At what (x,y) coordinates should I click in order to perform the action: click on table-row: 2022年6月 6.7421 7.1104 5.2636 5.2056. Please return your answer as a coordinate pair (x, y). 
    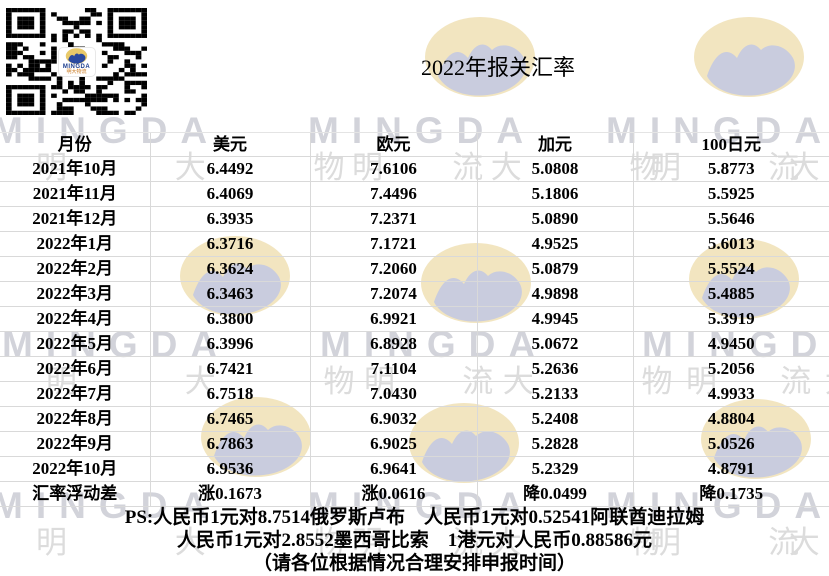
    Looking at the image, I should click on (414, 369).